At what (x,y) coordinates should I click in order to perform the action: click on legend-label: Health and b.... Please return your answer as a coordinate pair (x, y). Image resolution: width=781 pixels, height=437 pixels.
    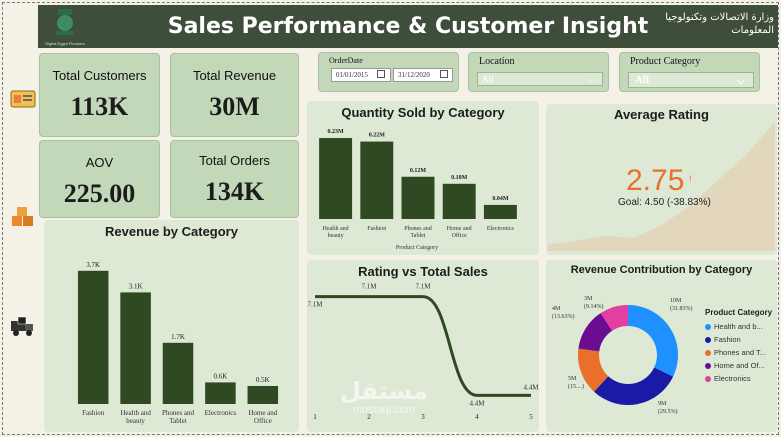
    Looking at the image, I should click on (738, 326).